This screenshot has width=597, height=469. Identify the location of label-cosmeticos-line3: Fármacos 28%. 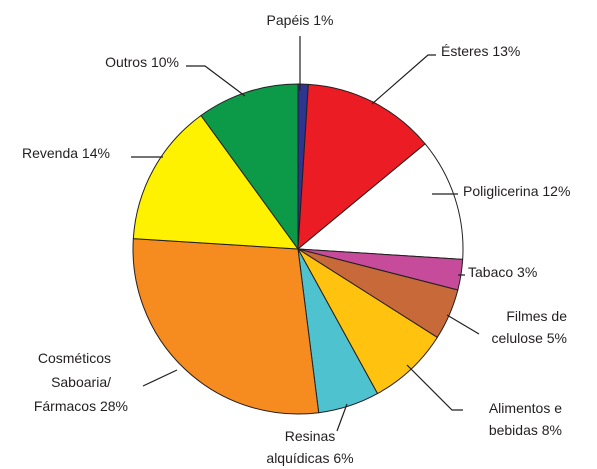
(80, 406).